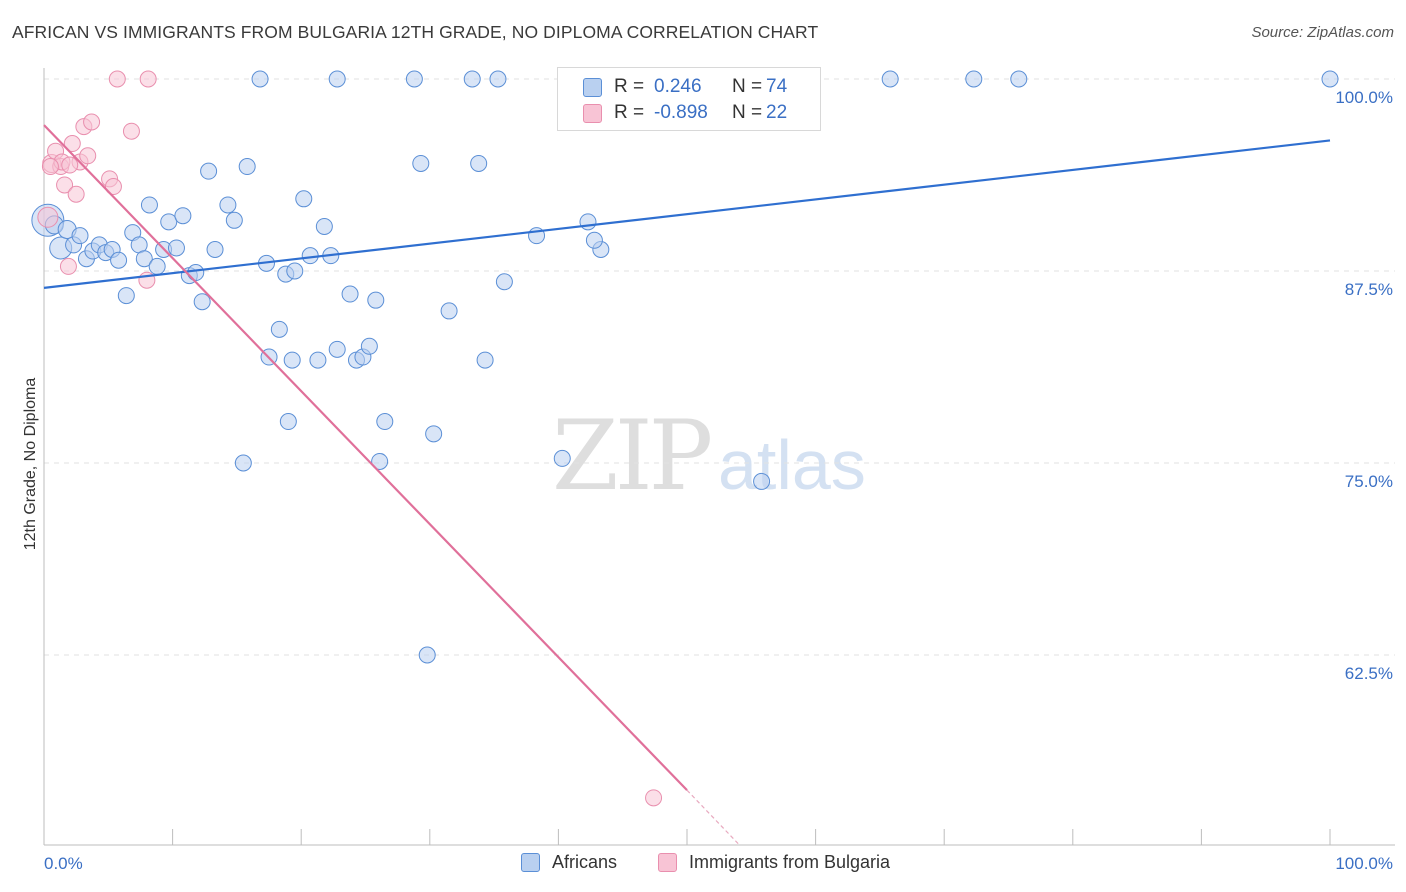  What do you see at coordinates (632, 456) in the screenshot?
I see `watermark-zip: ZIP` at bounding box center [632, 456].